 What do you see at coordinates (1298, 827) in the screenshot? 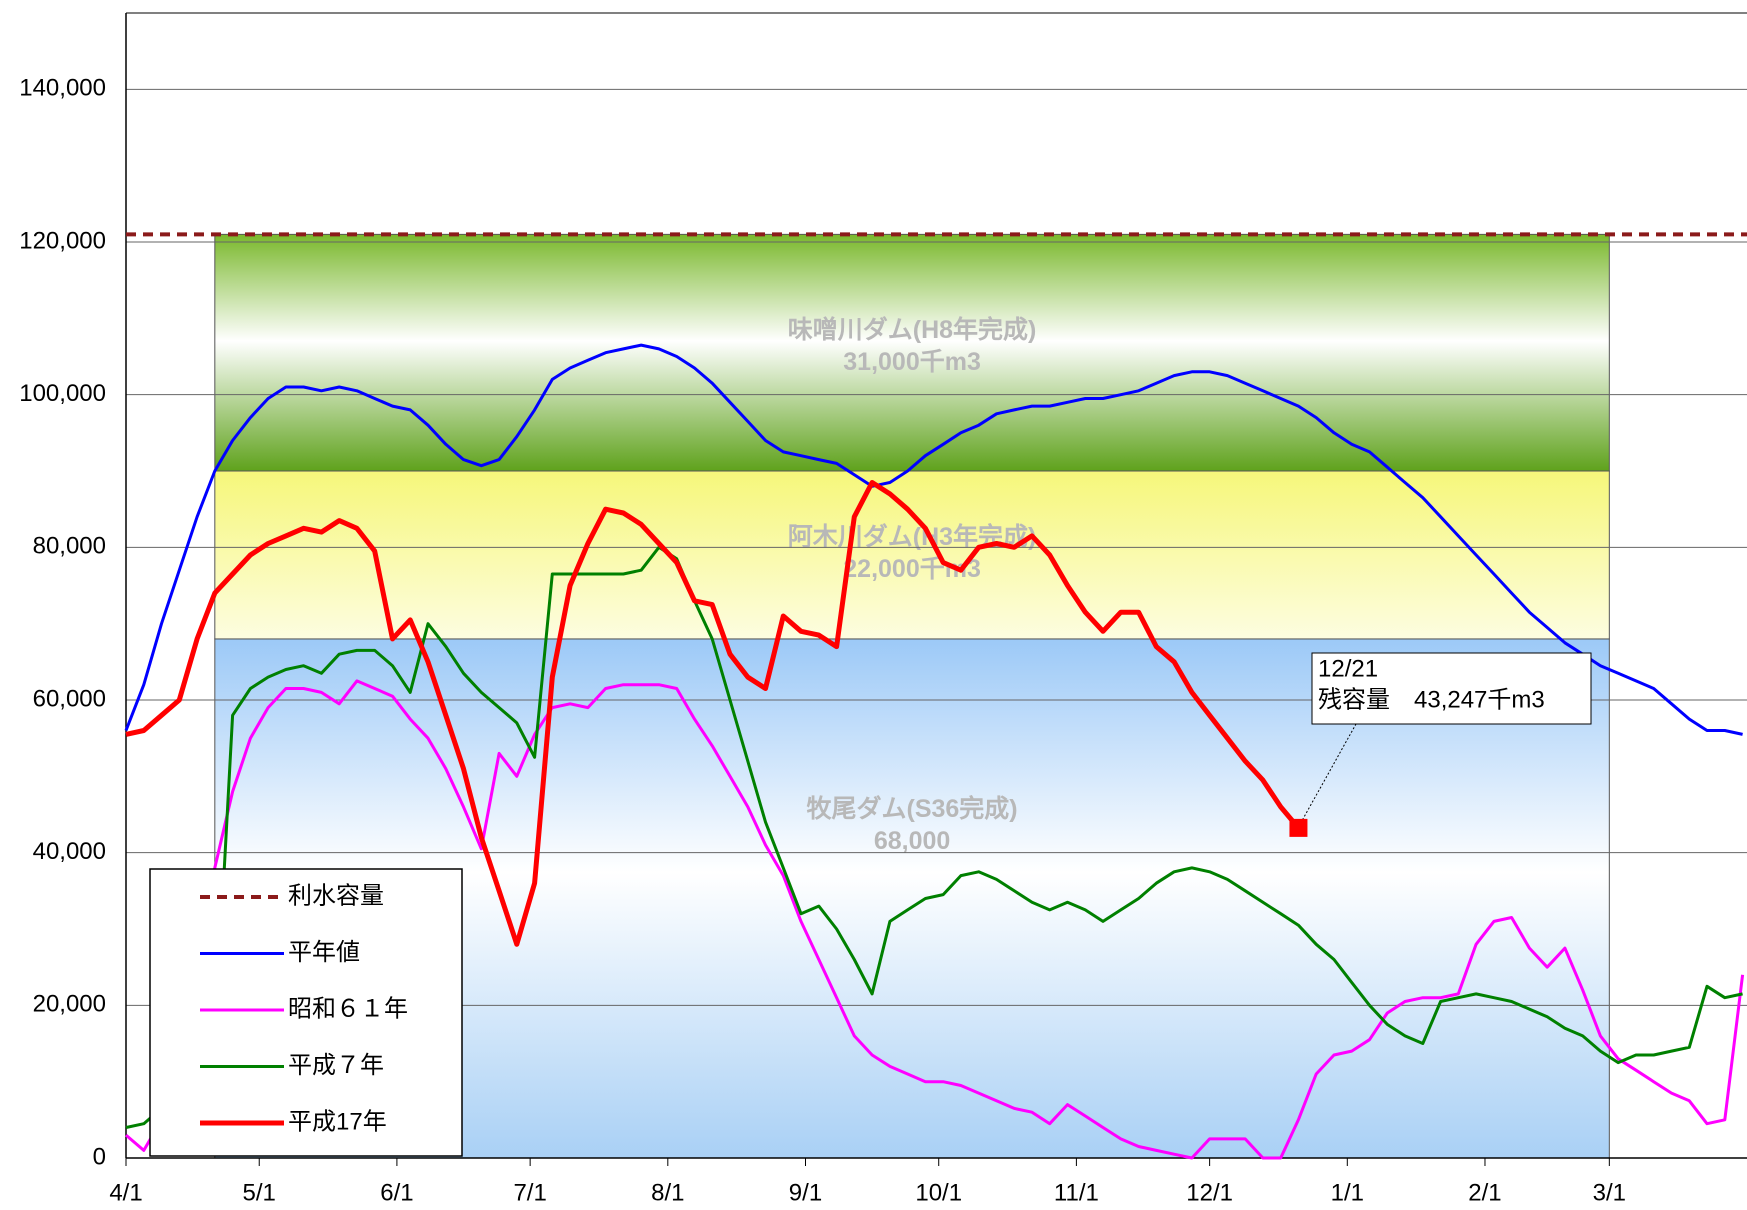
I see `annotation-marker` at bounding box center [1298, 827].